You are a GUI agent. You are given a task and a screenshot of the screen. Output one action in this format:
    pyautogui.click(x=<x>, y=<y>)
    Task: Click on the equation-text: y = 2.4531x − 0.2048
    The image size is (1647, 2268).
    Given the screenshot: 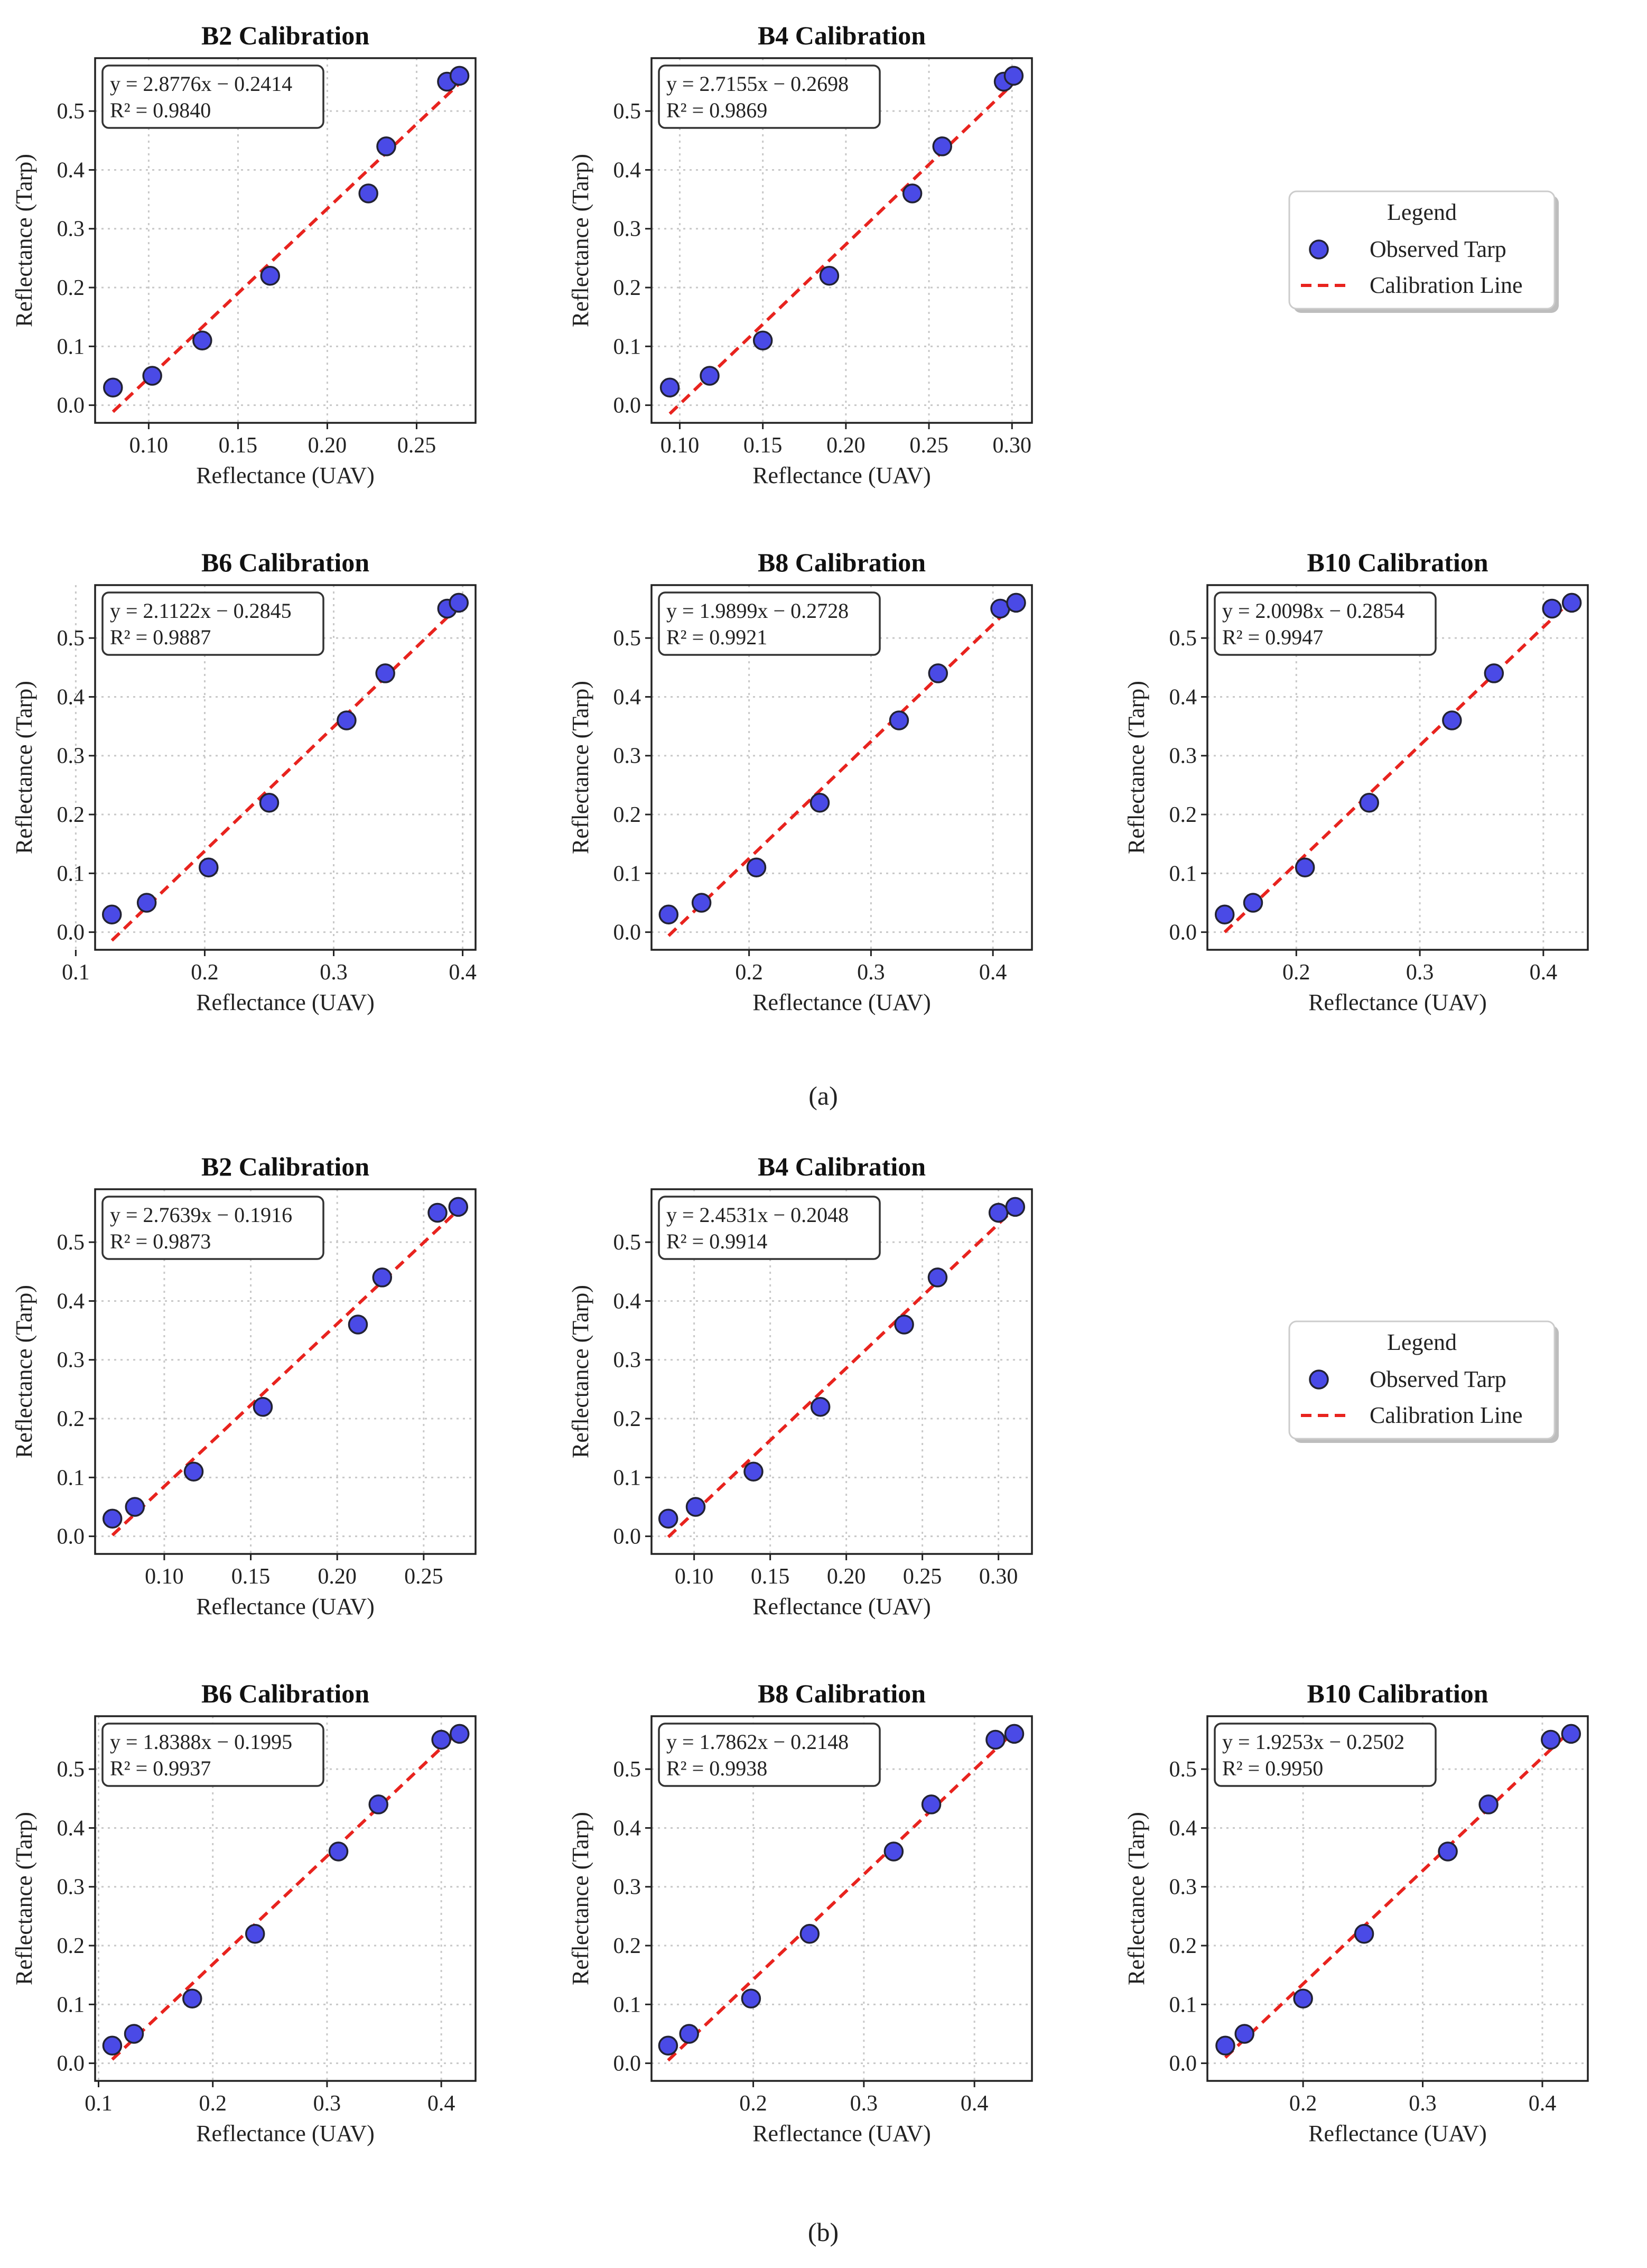 What is the action you would take?
    pyautogui.click(x=757, y=1215)
    